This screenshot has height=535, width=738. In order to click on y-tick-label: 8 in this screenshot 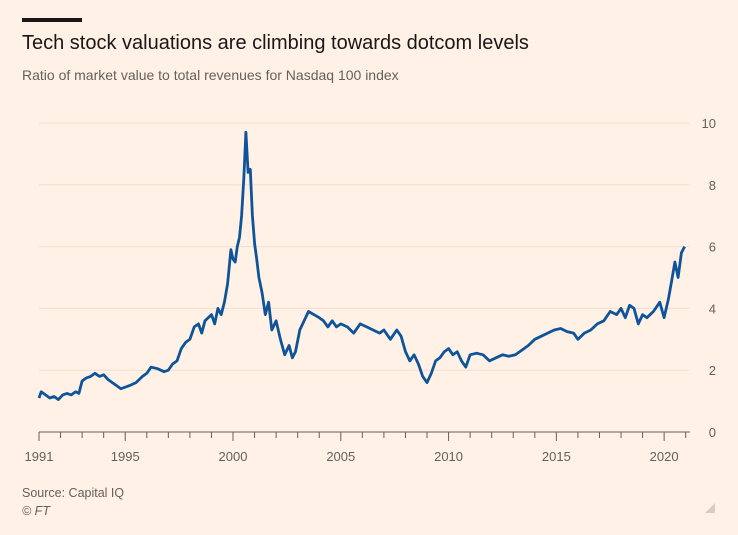, I will do `click(712, 185)`.